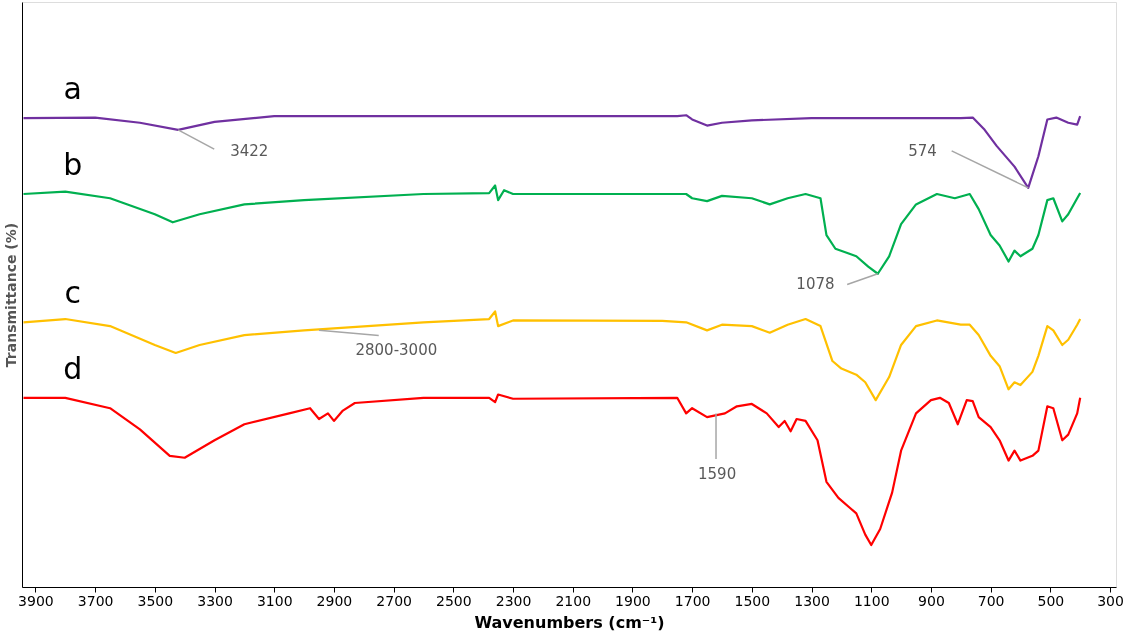 The height and width of the screenshot is (640, 1142). Describe the element at coordinates (569, 622) in the screenshot. I see `x-axis-title: Wavenumbers (cm⁻¹)` at that location.